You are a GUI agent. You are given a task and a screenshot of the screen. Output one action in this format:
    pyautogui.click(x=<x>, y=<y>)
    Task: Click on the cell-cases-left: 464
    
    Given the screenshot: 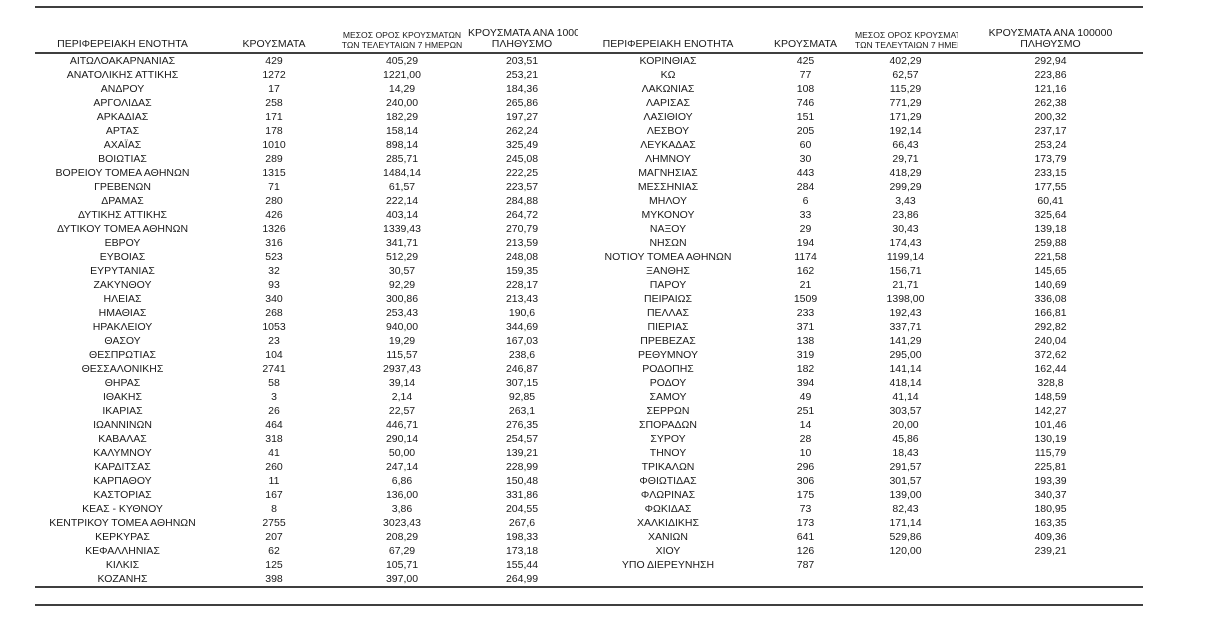 What is the action you would take?
    pyautogui.click(x=274, y=425)
    